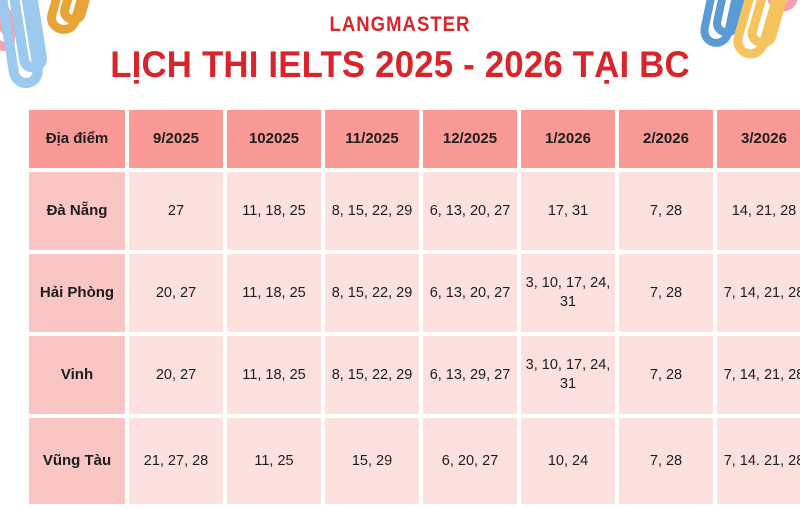 The width and height of the screenshot is (800, 508). Describe the element at coordinates (758, 461) in the screenshot. I see `schedule-cell: 7, 14. 21, 28` at that location.